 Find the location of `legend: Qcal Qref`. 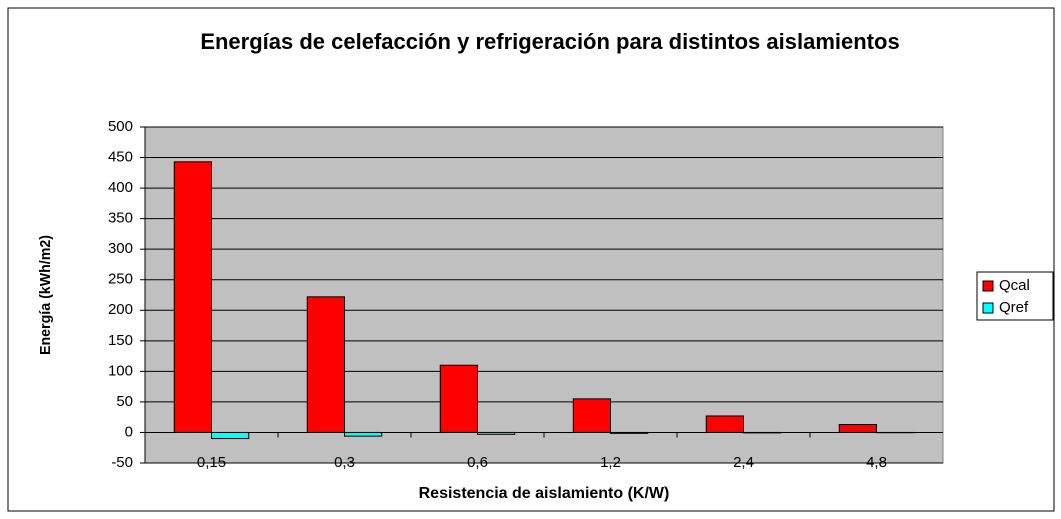

legend: Qcal Qref is located at coordinates (1015, 296).